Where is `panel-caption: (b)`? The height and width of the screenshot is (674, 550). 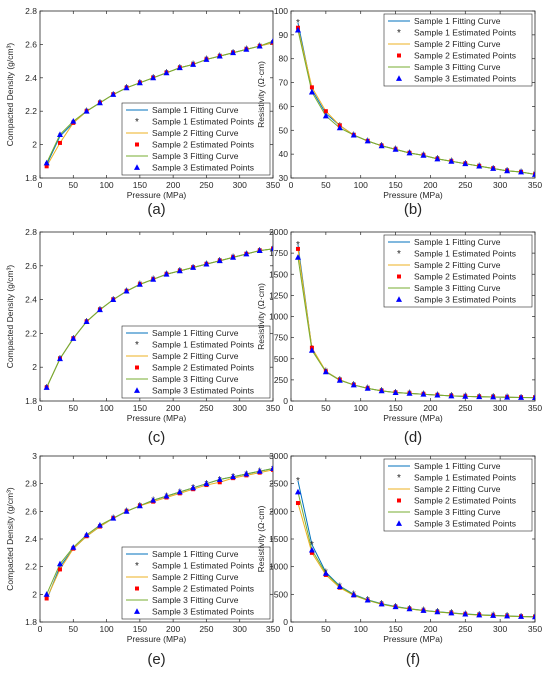
panel-caption: (b) is located at coordinates (413, 209).